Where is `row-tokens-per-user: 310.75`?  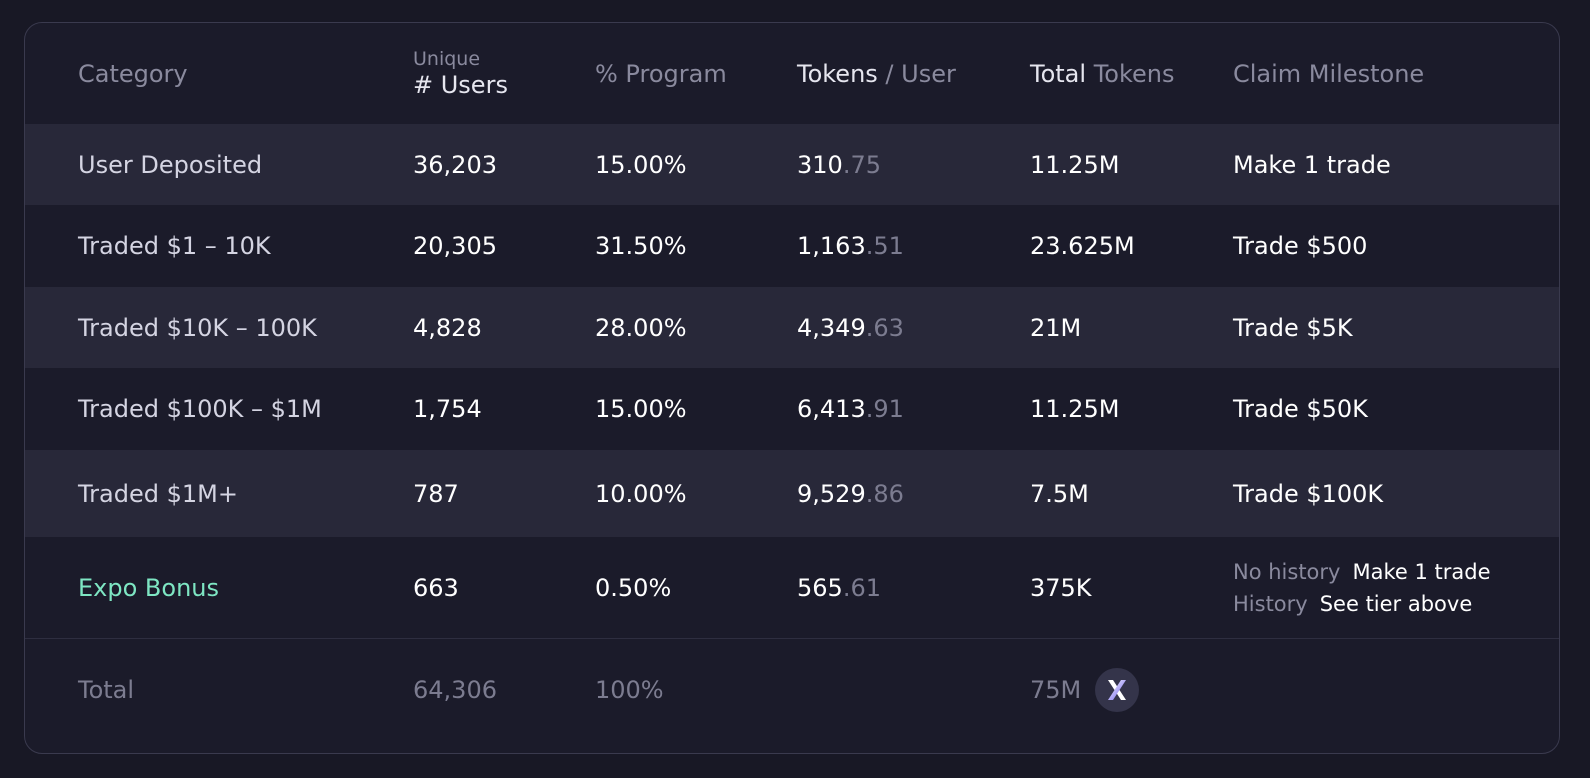
row-tokens-per-user: 310.75 is located at coordinates (839, 164).